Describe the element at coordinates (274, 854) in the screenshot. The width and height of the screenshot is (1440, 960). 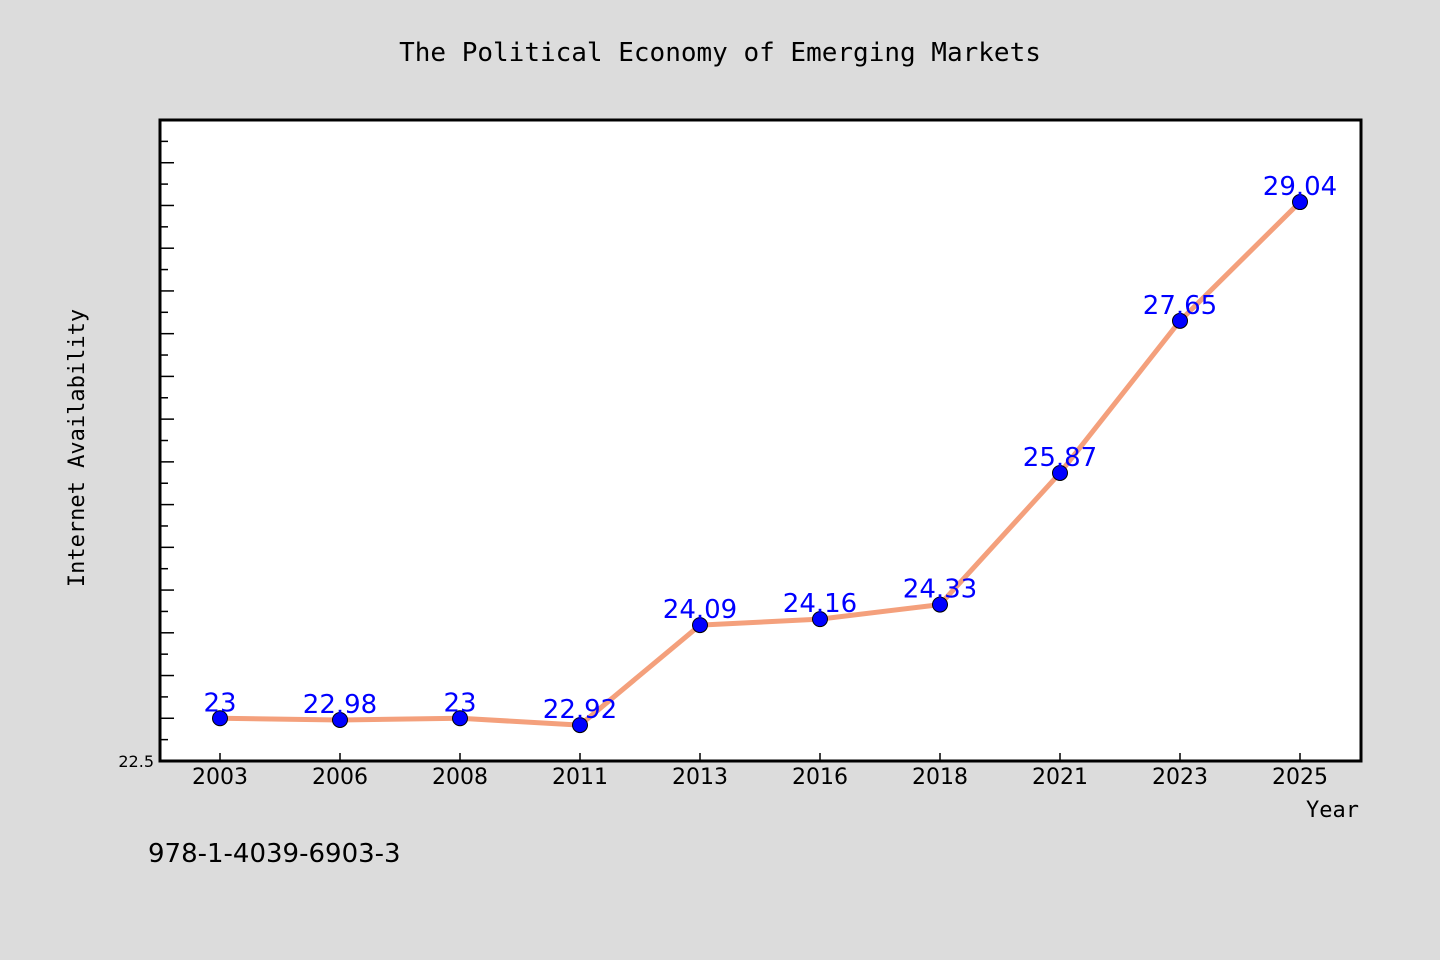
I see `isbn-text: 978-1-4039-6903-3` at that location.